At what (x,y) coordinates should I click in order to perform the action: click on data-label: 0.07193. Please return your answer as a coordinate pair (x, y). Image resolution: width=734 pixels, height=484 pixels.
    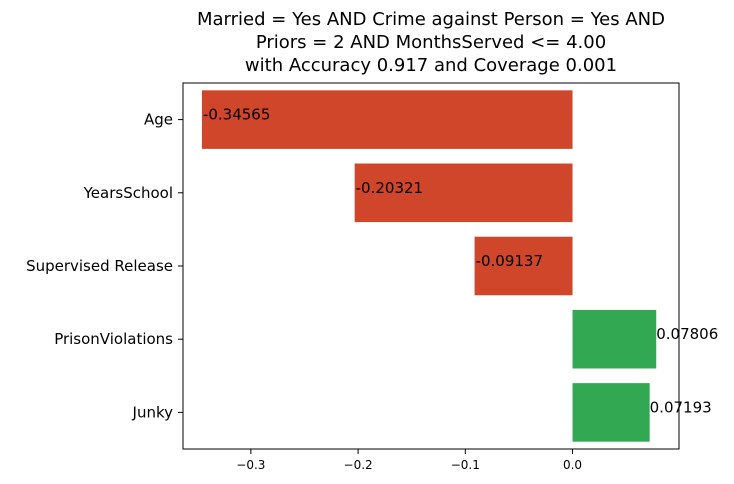
    Looking at the image, I should click on (681, 407).